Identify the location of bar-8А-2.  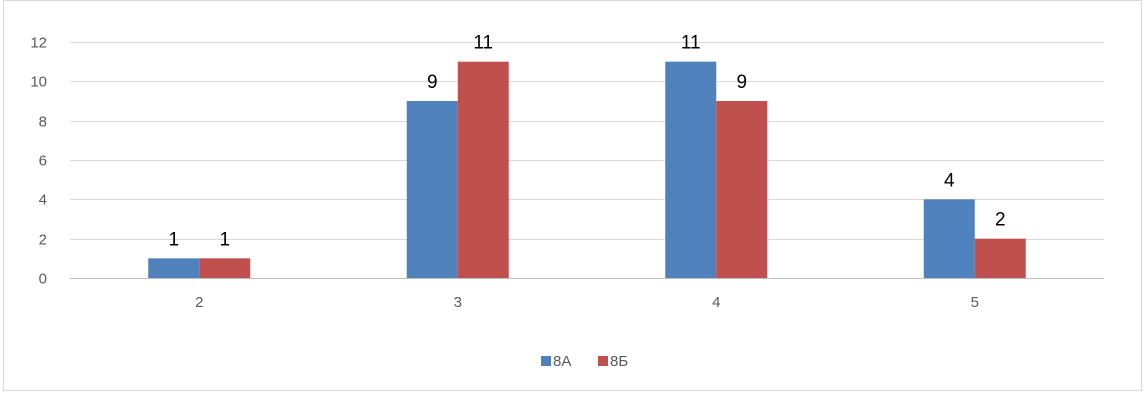
(174, 268).